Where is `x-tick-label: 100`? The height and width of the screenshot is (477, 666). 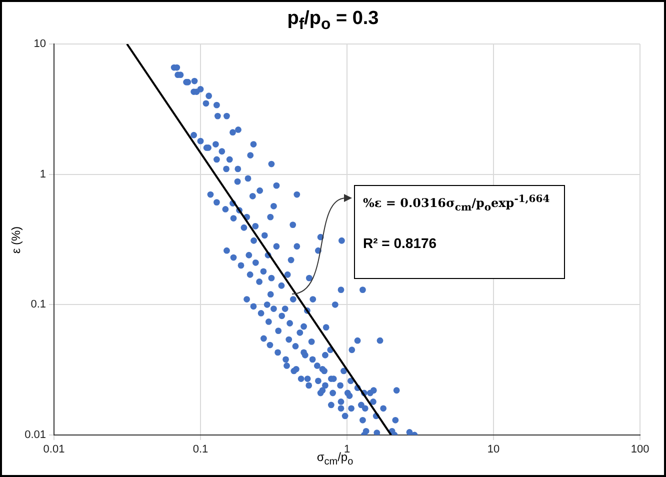
x-tick-label: 100 is located at coordinates (640, 450).